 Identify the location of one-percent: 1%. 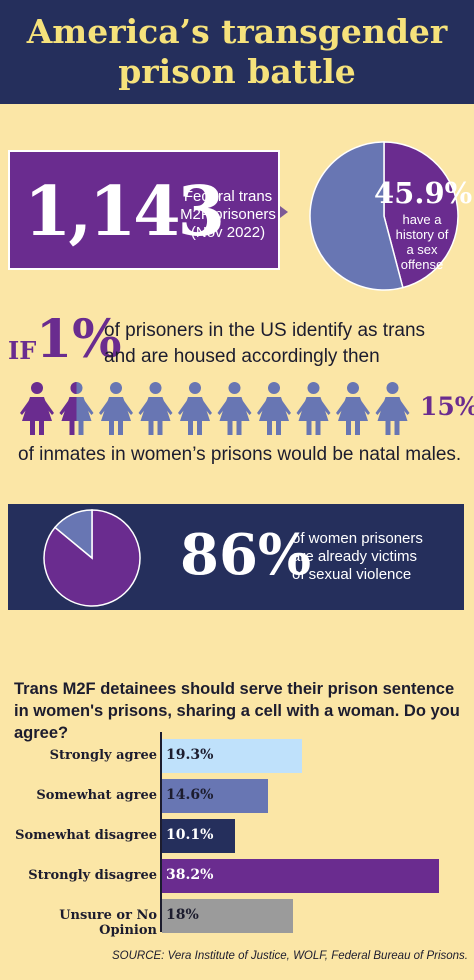
(79, 339).